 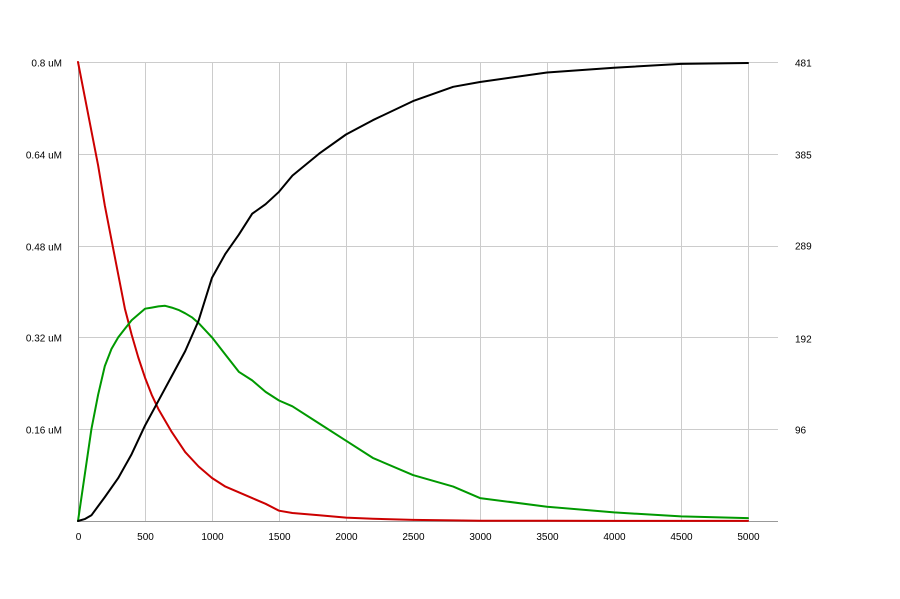 I want to click on x-tick-label: 4500, so click(x=681, y=537).